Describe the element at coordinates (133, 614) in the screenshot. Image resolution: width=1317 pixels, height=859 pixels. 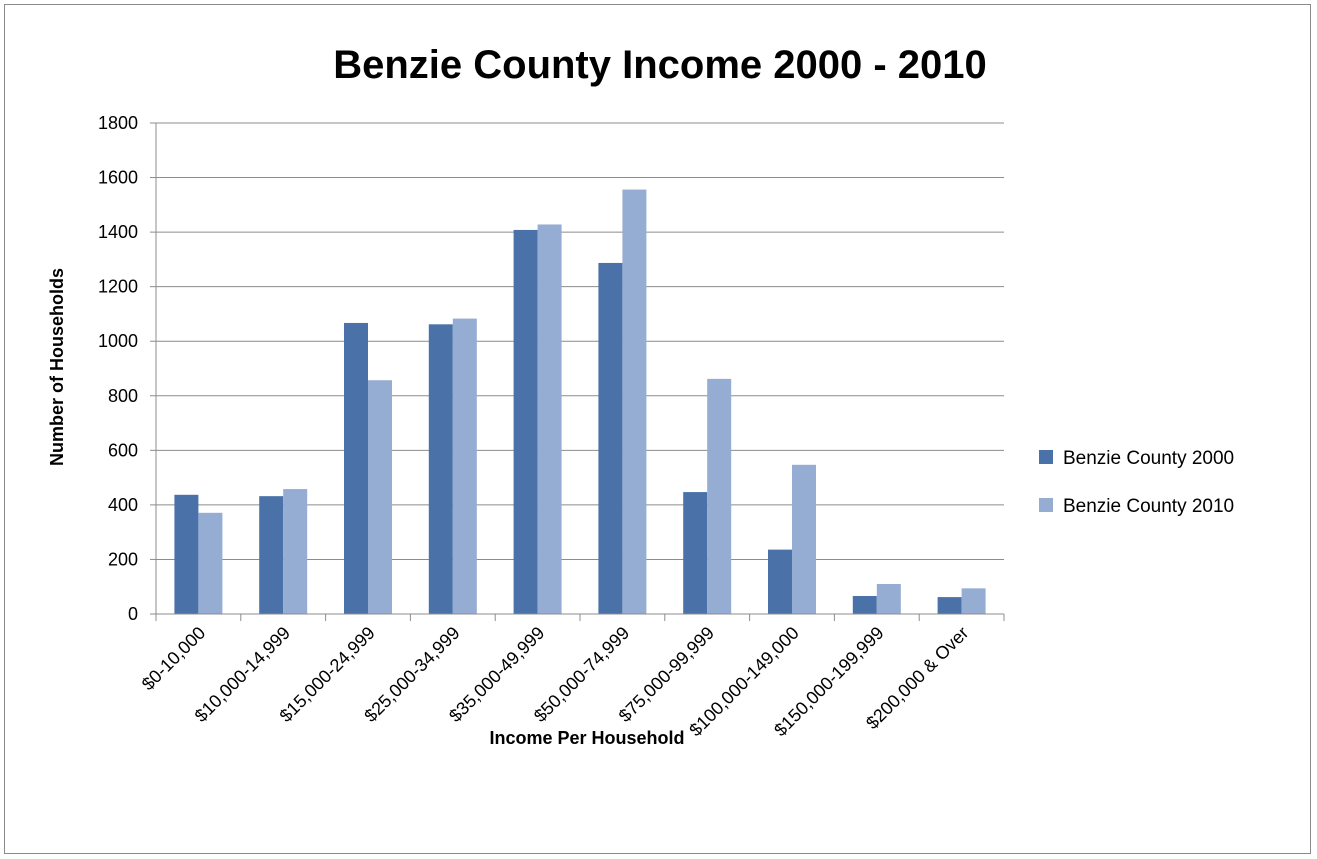
I see `y-tick-label: 0` at that location.